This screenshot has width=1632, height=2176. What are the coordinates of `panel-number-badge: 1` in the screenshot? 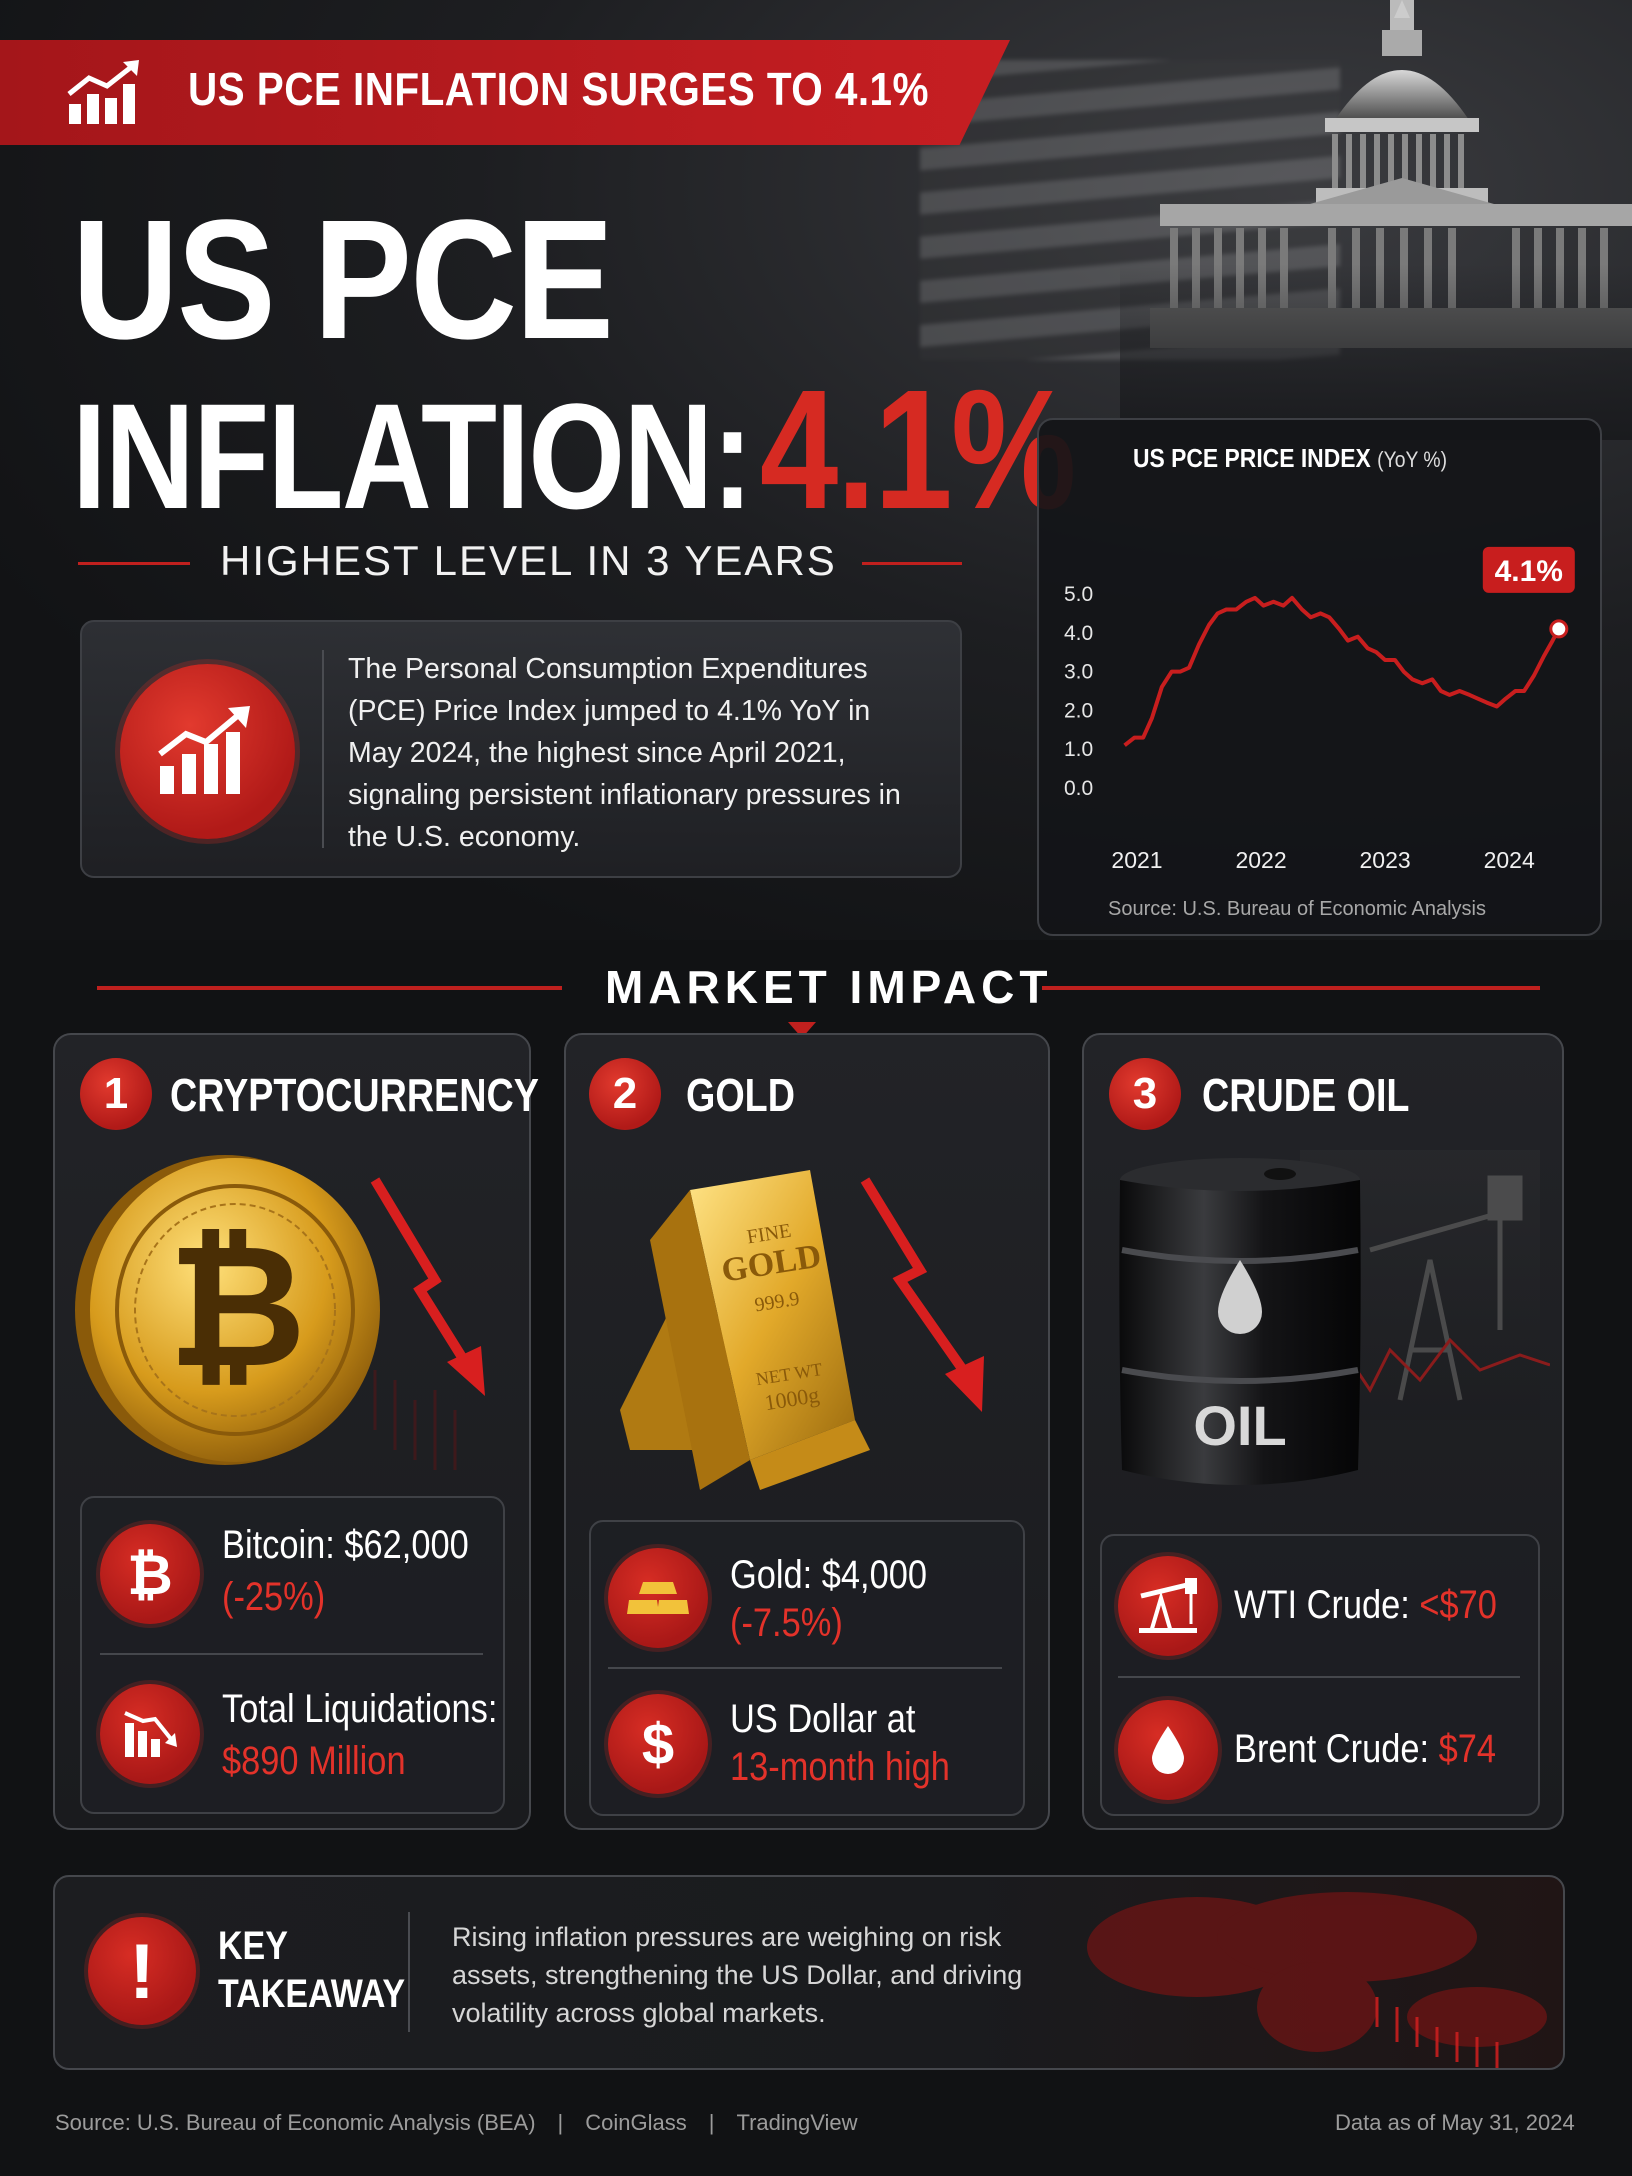 It's located at (116, 1094).